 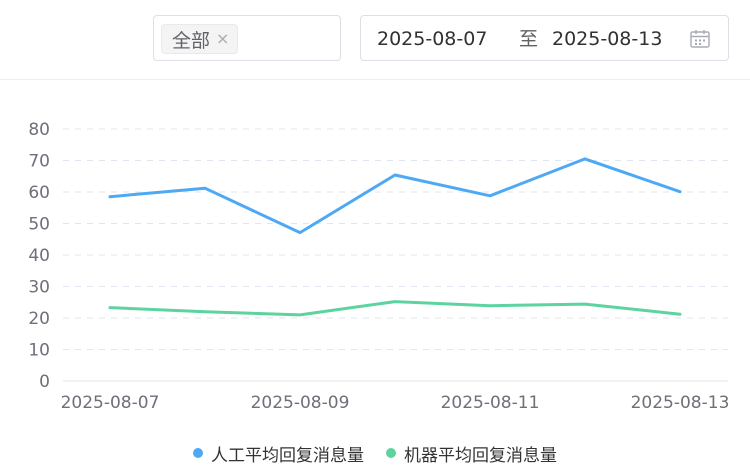 I want to click on y-axis: 0 10 20 30 40 50 60 70 80, so click(x=39, y=256).